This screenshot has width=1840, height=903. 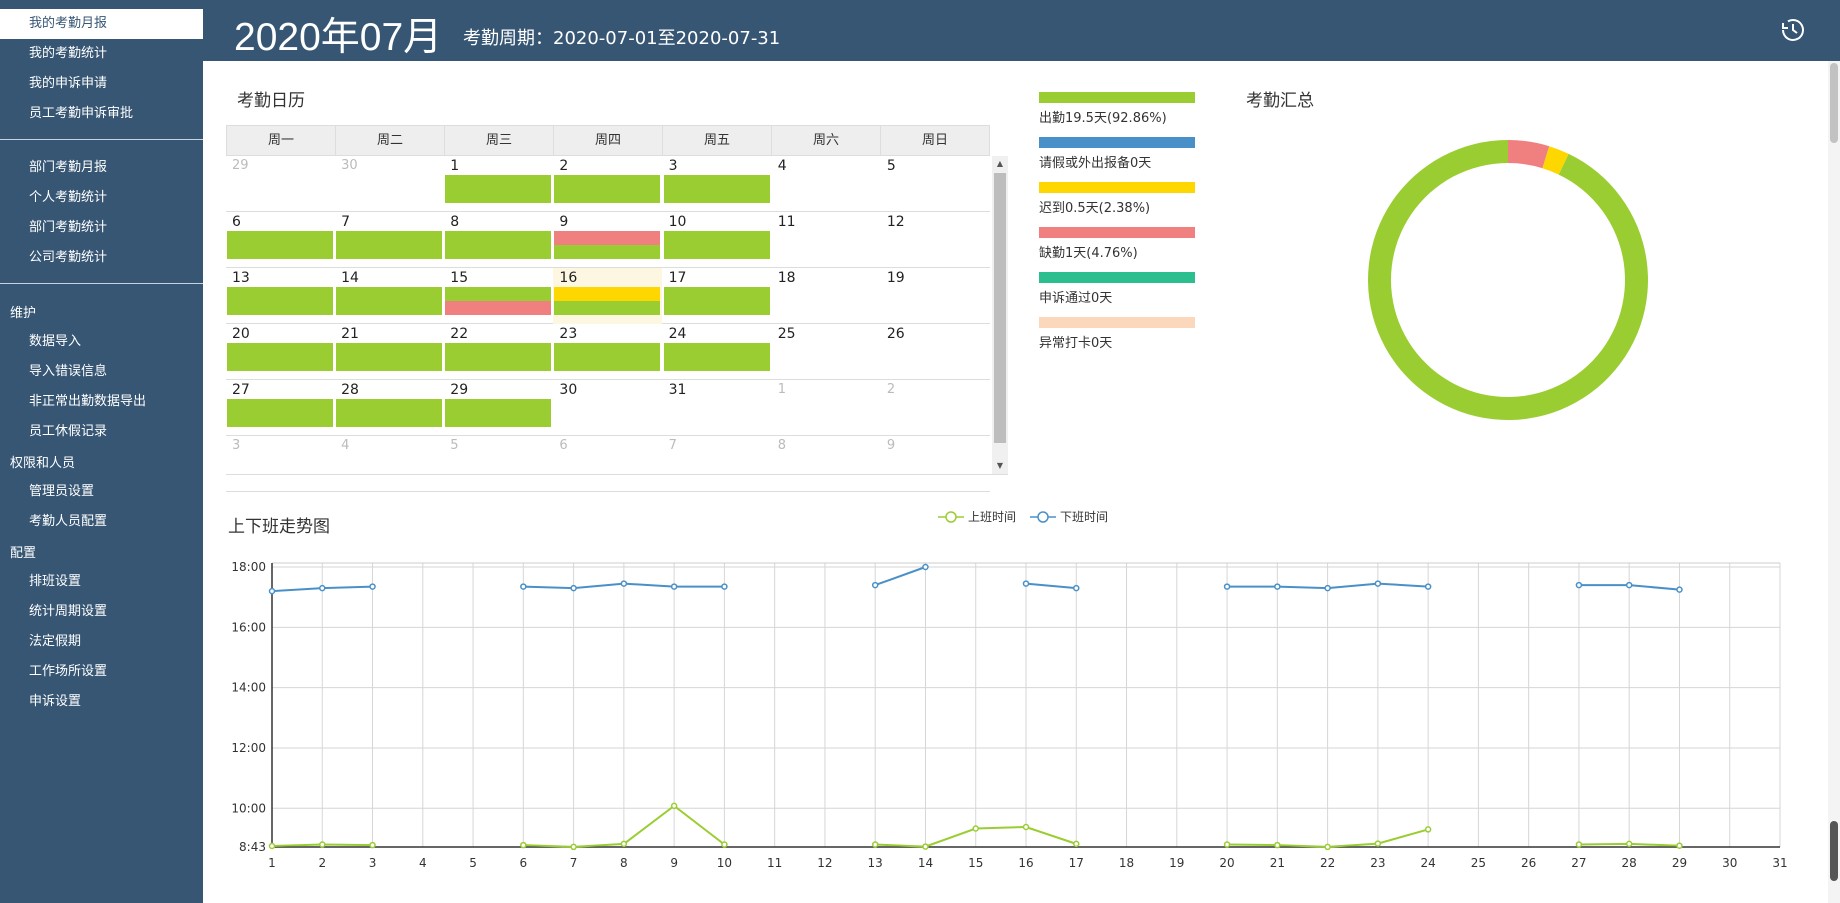 I want to click on legend-item: 出勤19.5天(92.86%), so click(x=1119, y=114).